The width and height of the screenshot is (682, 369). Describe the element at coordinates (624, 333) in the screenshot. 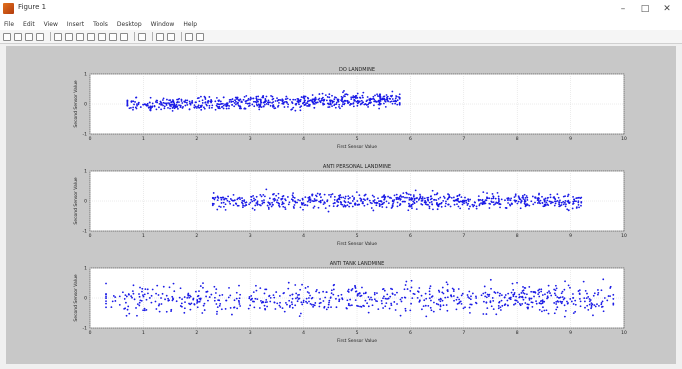

I see `x-tick-label: 10` at that location.